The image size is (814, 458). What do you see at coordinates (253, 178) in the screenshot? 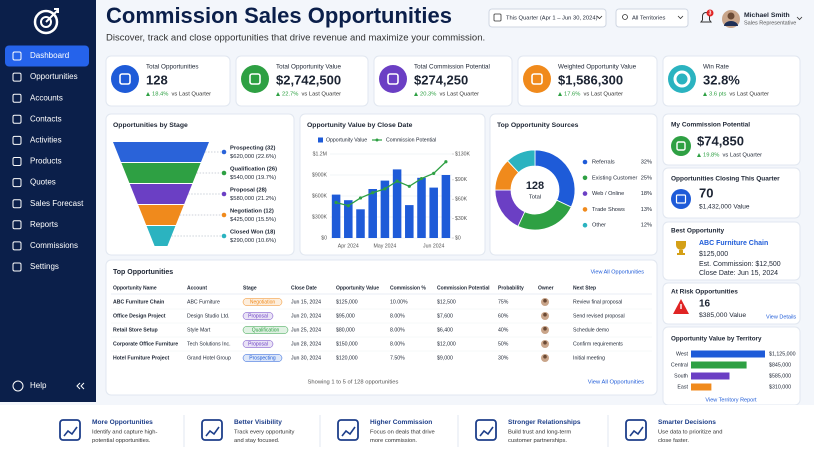
I see `stage-value: $540,000 (19.7%)` at bounding box center [253, 178].